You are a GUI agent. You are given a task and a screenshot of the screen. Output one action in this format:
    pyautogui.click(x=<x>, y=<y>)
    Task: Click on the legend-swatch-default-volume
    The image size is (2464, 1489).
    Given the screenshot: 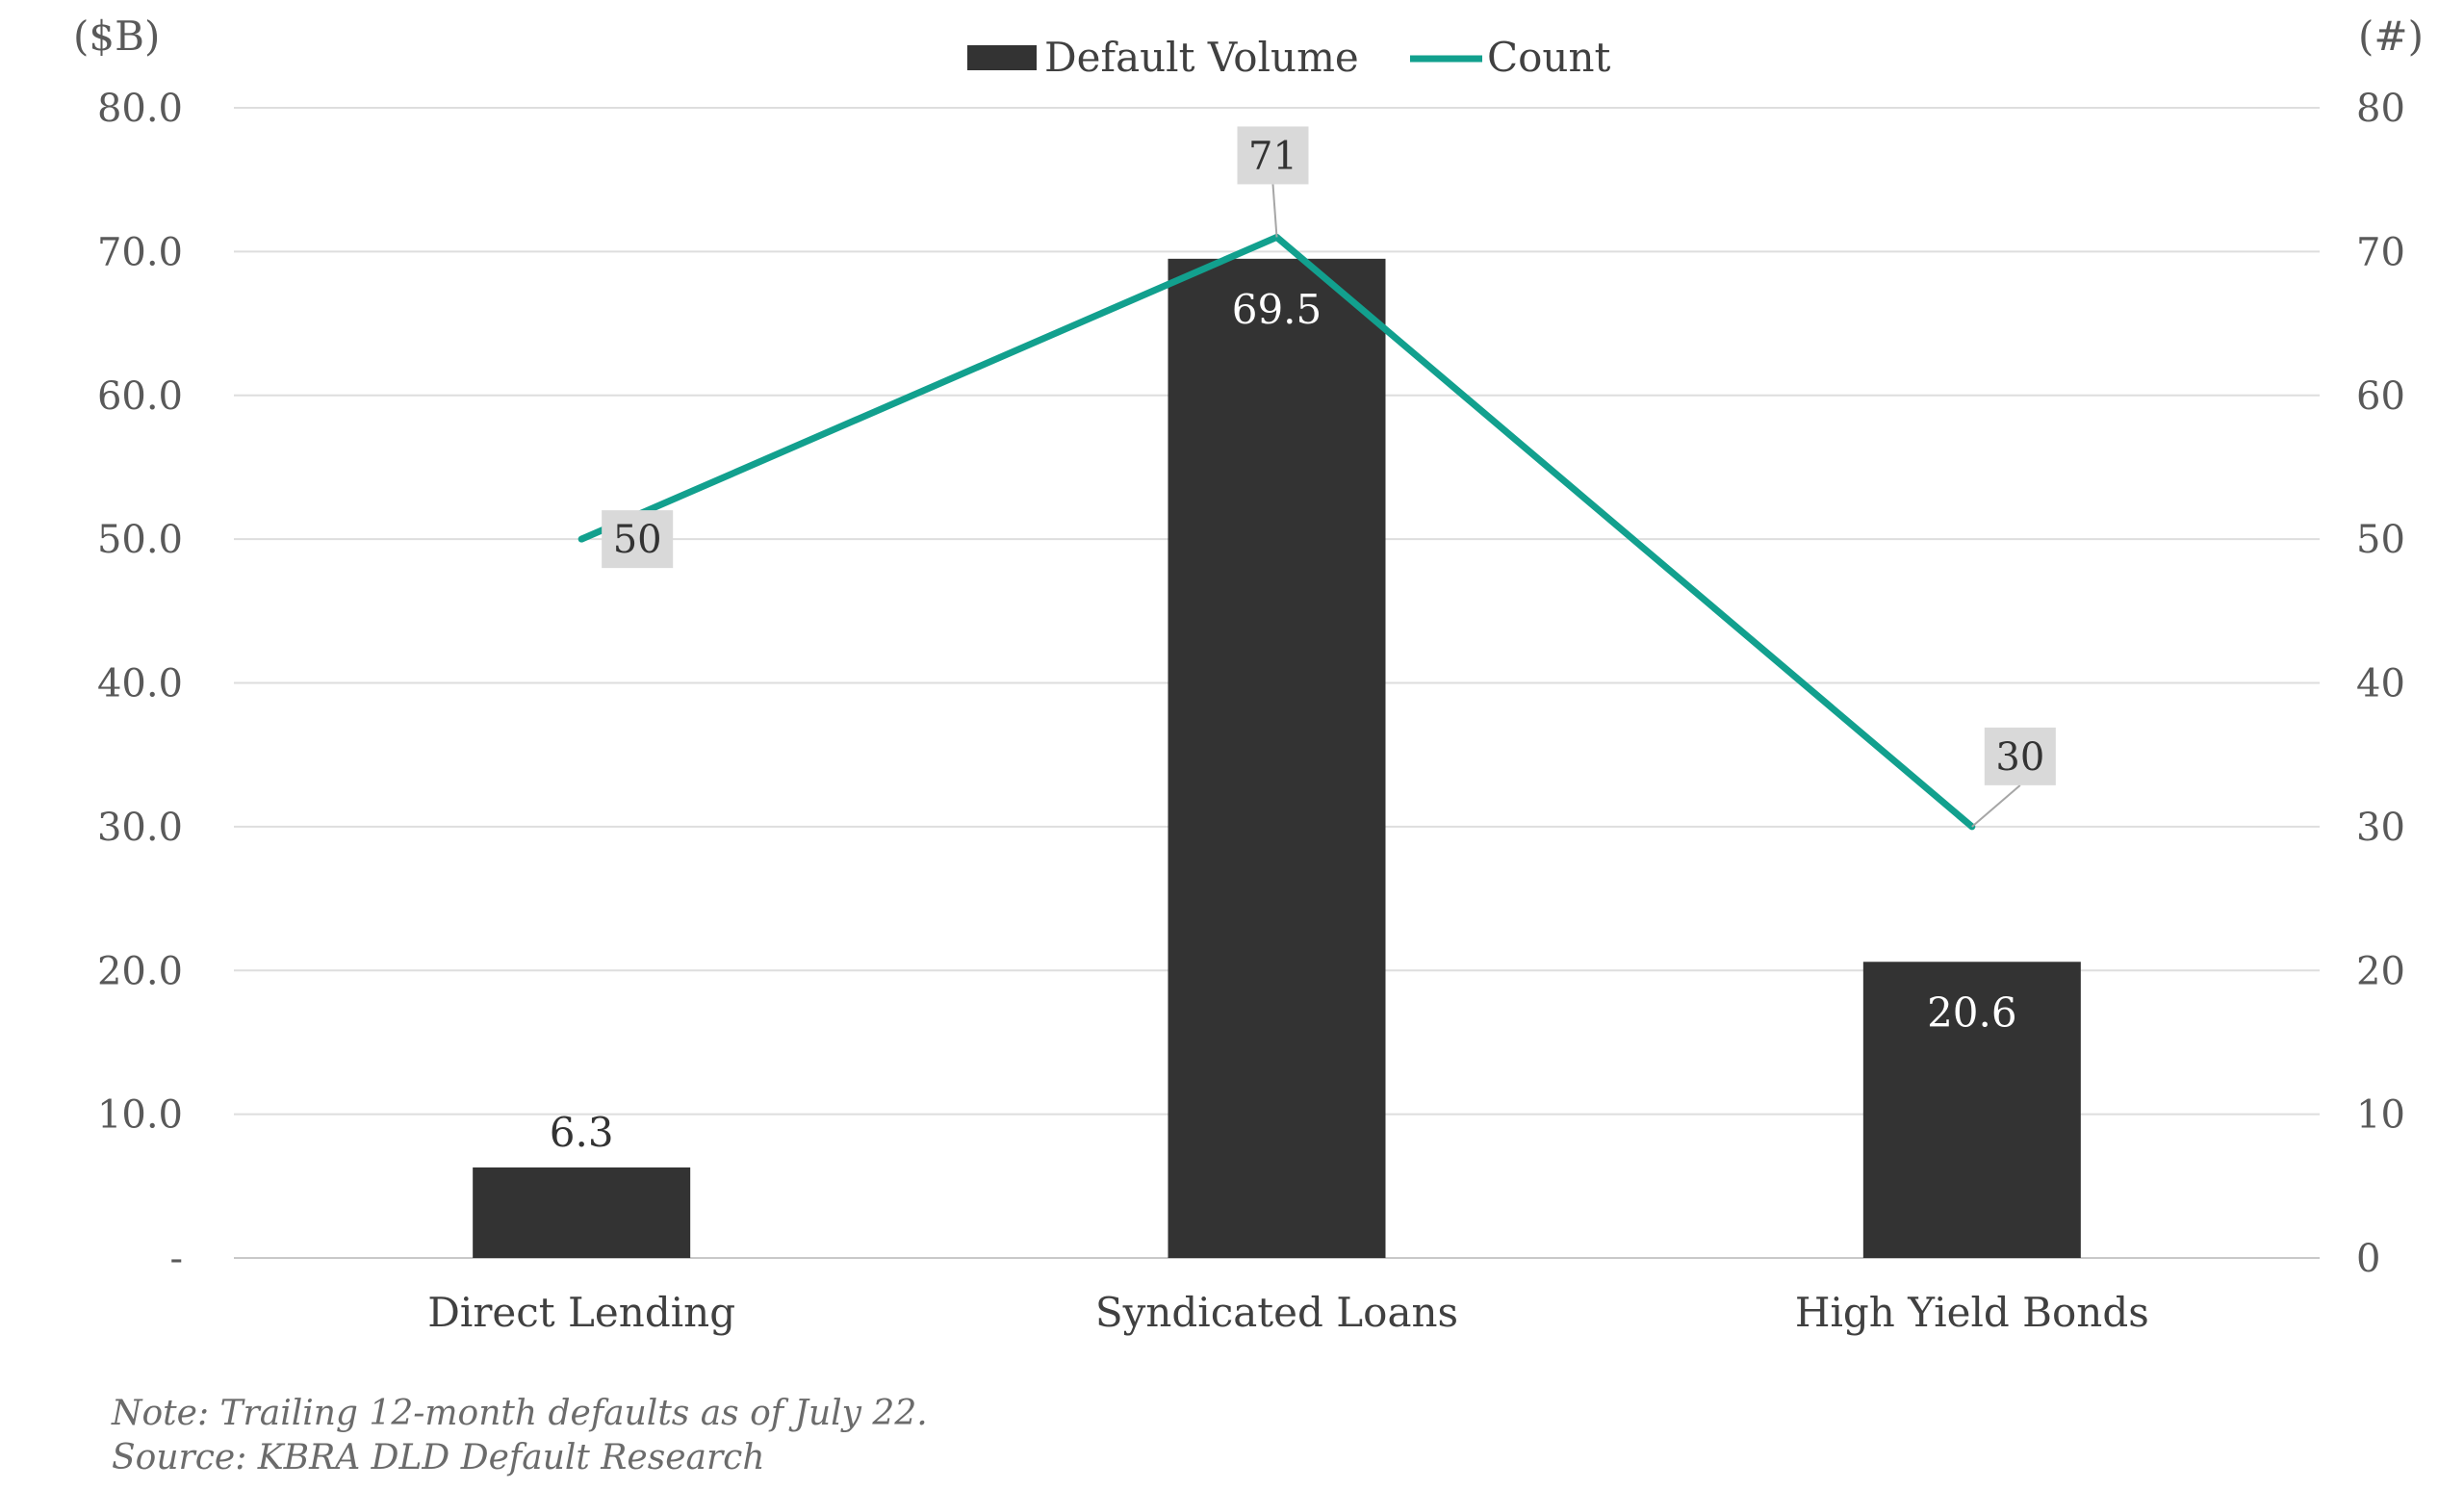 What is the action you would take?
    pyautogui.click(x=1002, y=57)
    